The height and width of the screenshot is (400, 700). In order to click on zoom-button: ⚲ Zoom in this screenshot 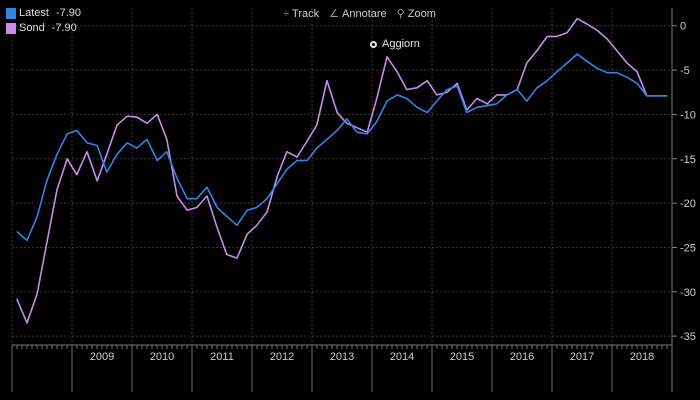, I will do `click(416, 14)`.